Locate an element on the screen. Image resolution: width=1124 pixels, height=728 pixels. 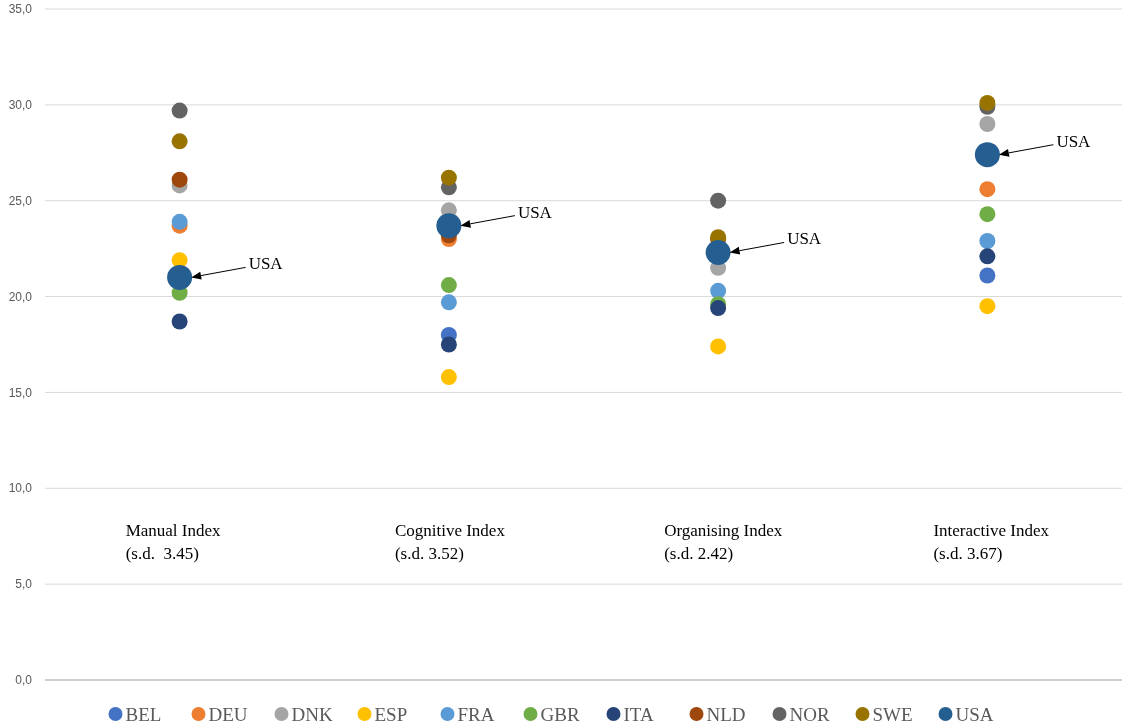
legend-label: GBR is located at coordinates (560, 714).